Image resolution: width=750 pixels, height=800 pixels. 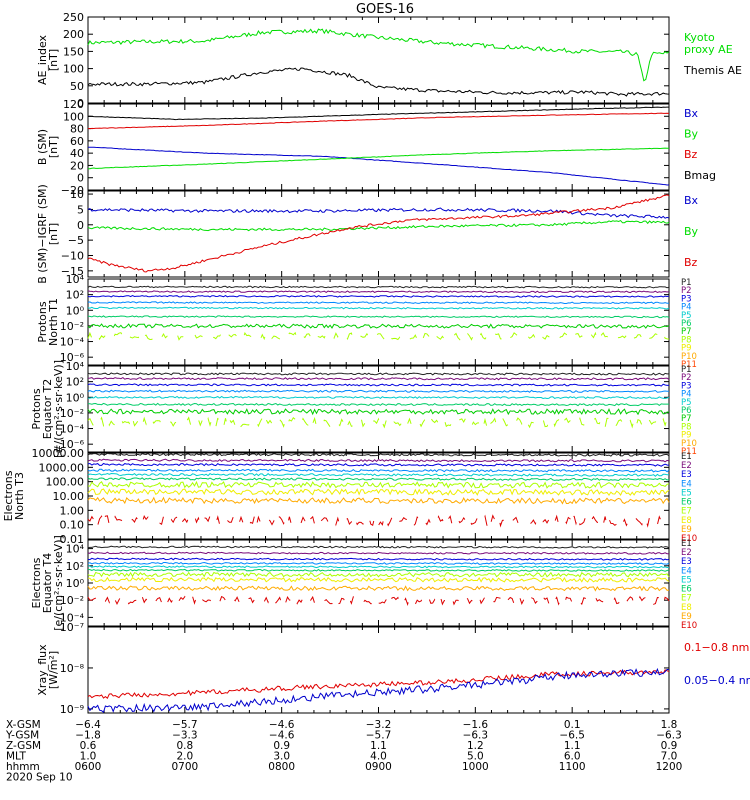 What do you see at coordinates (572, 725) in the screenshot?
I see `x-axis-value: 0.1` at bounding box center [572, 725].